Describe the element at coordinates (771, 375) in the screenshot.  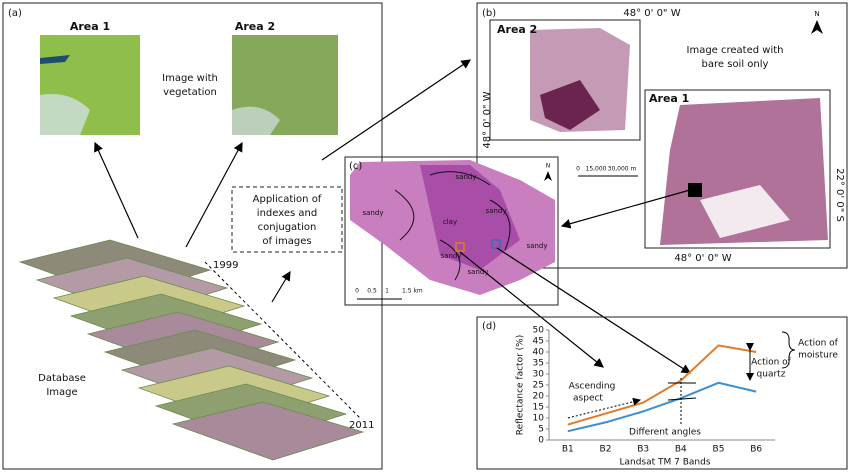
I see `annotation: quartz` at that location.